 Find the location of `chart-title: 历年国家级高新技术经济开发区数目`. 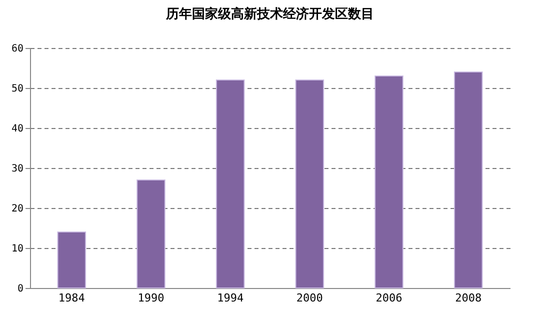

chart-title: 历年国家级高新技术经济开发区数目 is located at coordinates (269, 14).